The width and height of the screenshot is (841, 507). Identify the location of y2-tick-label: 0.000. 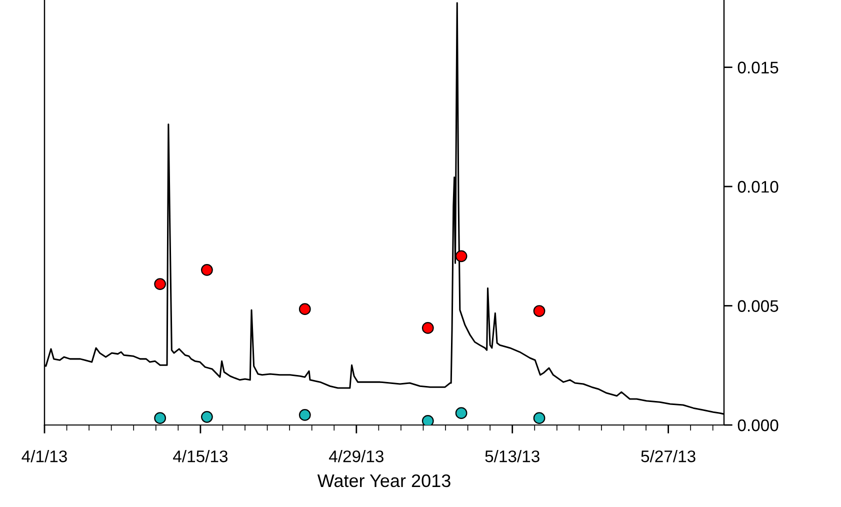
(758, 425).